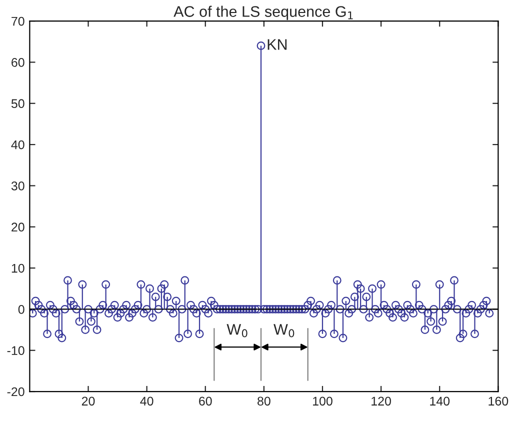 The image size is (512, 421). What do you see at coordinates (205, 401) in the screenshot?
I see `x-tick-label: 60` at bounding box center [205, 401].